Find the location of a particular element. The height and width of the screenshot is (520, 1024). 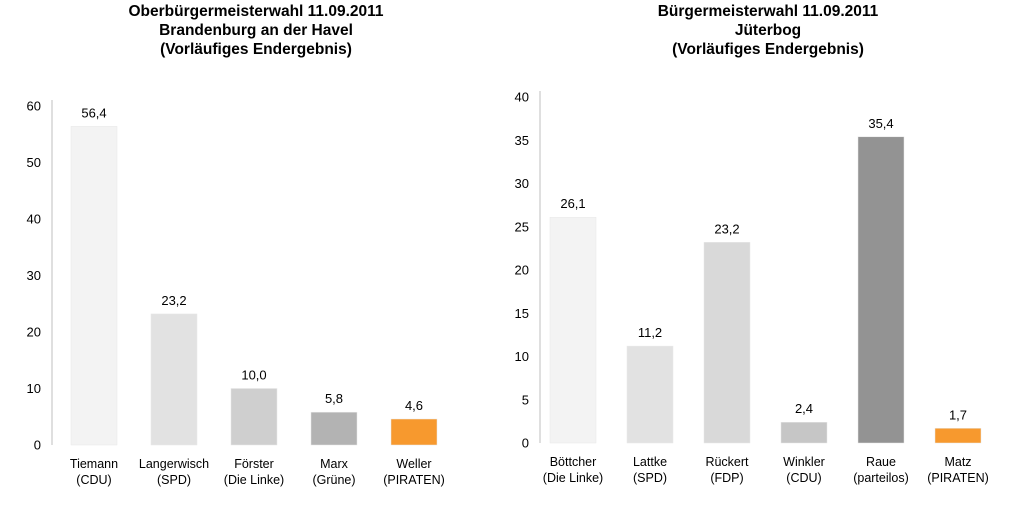

data-label: 35,4 is located at coordinates (880, 123).